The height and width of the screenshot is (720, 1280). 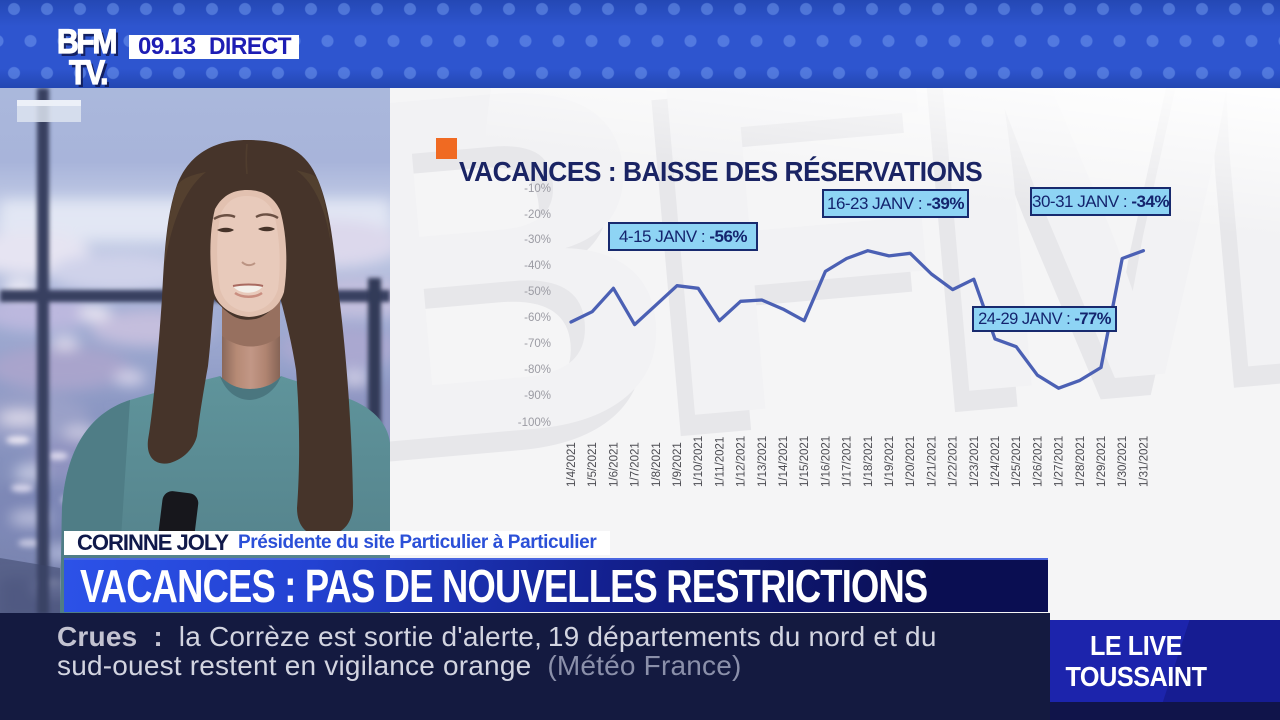 What do you see at coordinates (996, 461) in the screenshot?
I see `svg-text: 1/24/2021` at bounding box center [996, 461].